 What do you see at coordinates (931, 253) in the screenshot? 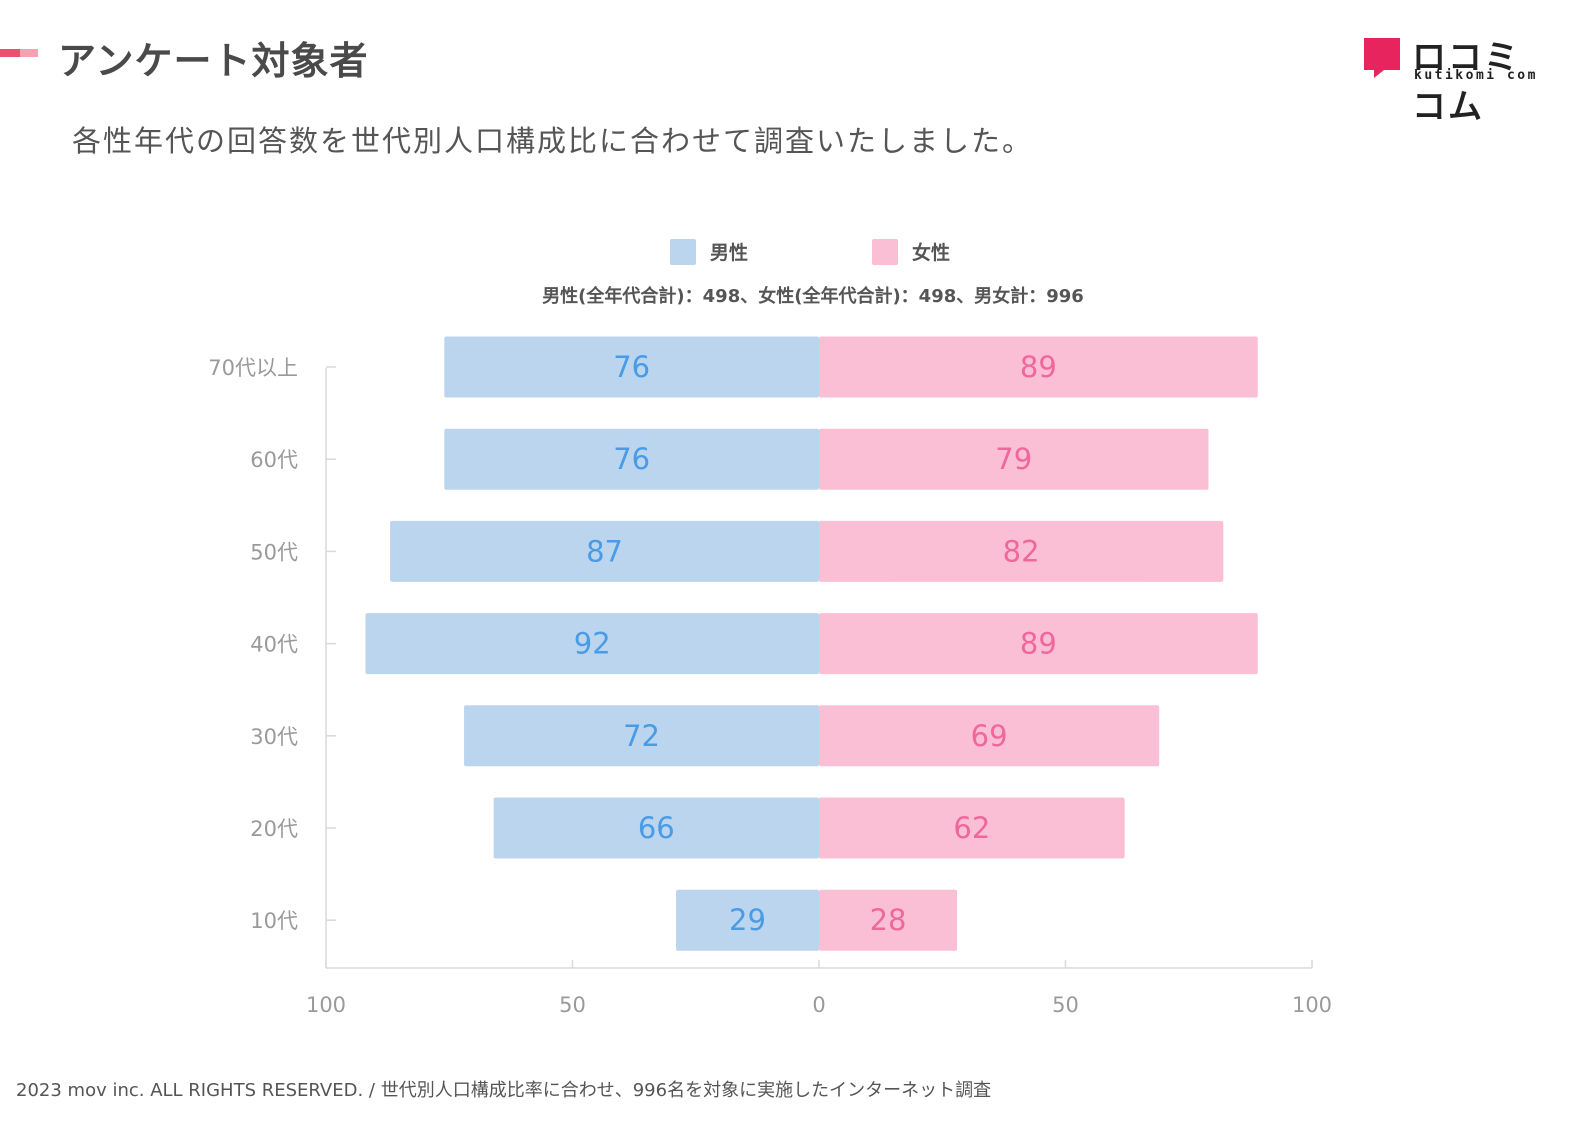
I see `legend-label-female: 女性` at bounding box center [931, 253].